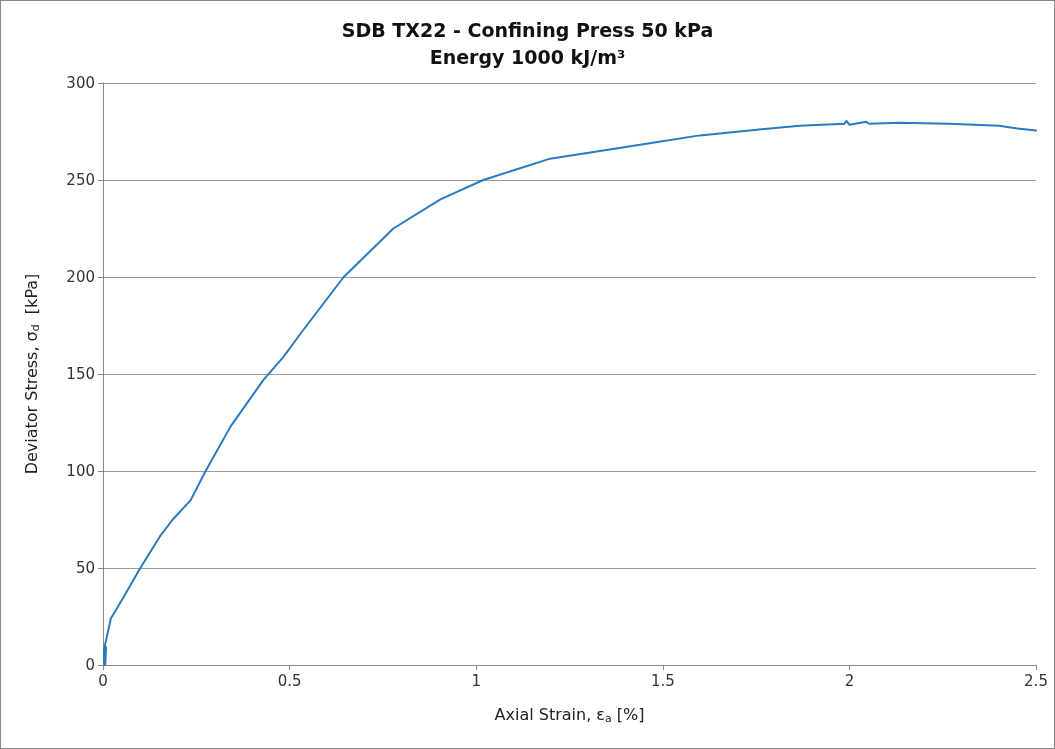  Describe the element at coordinates (80, 180) in the screenshot. I see `y-tick-label: 250` at that location.